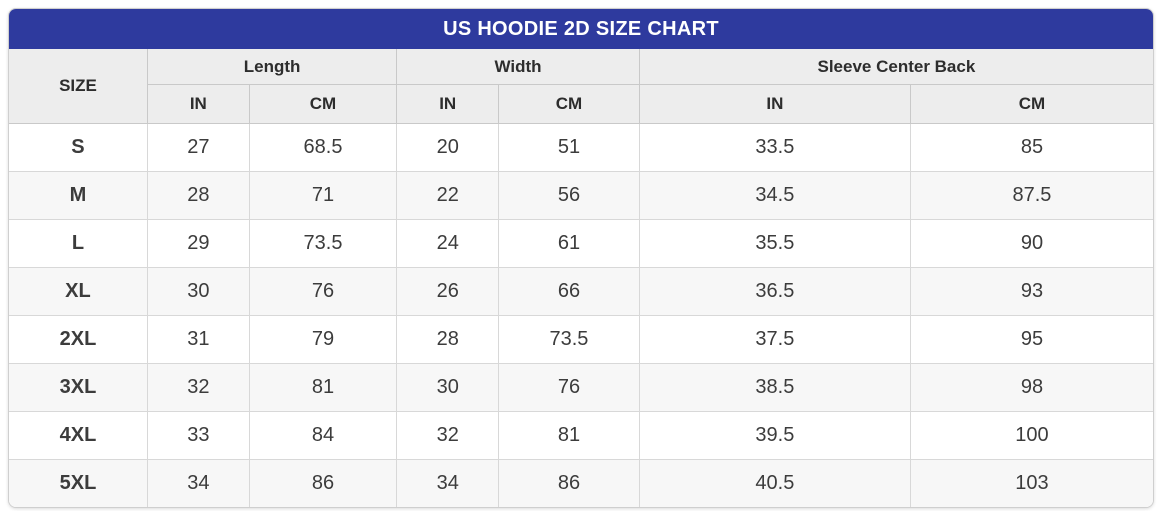 The image size is (1162, 511). I want to click on measurement-cell: 100, so click(1031, 435).